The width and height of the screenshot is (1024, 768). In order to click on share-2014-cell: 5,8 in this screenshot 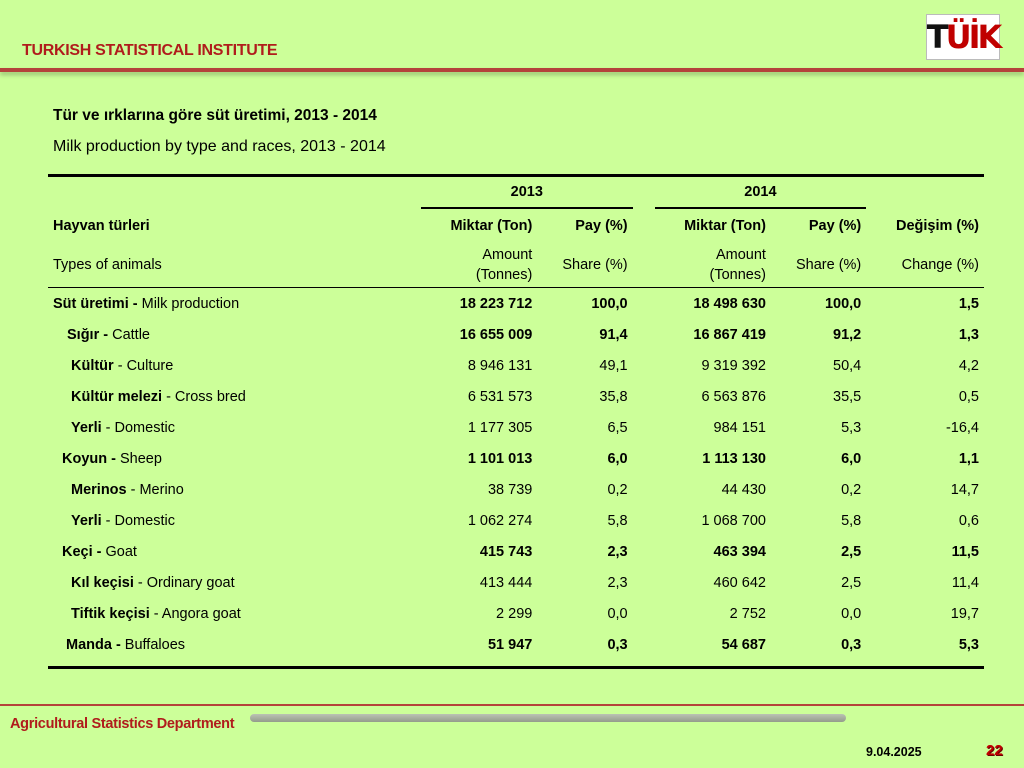, I will do `click(851, 520)`.